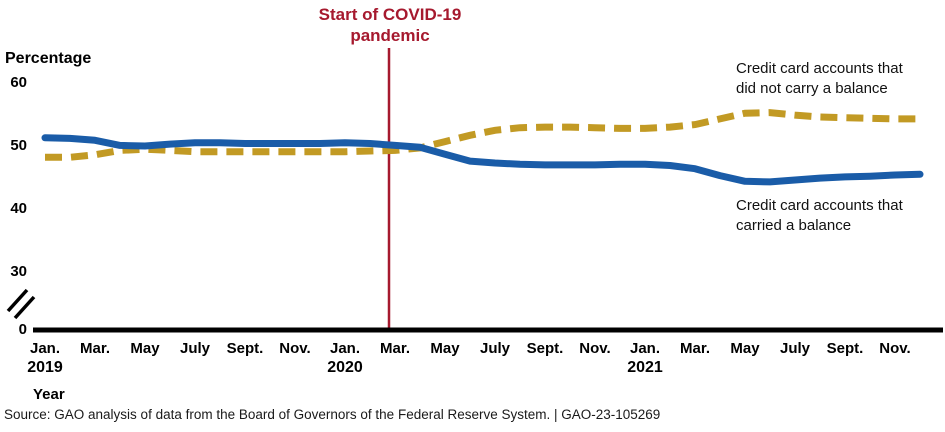  I want to click on y-axis-title: Percentage, so click(48, 58).